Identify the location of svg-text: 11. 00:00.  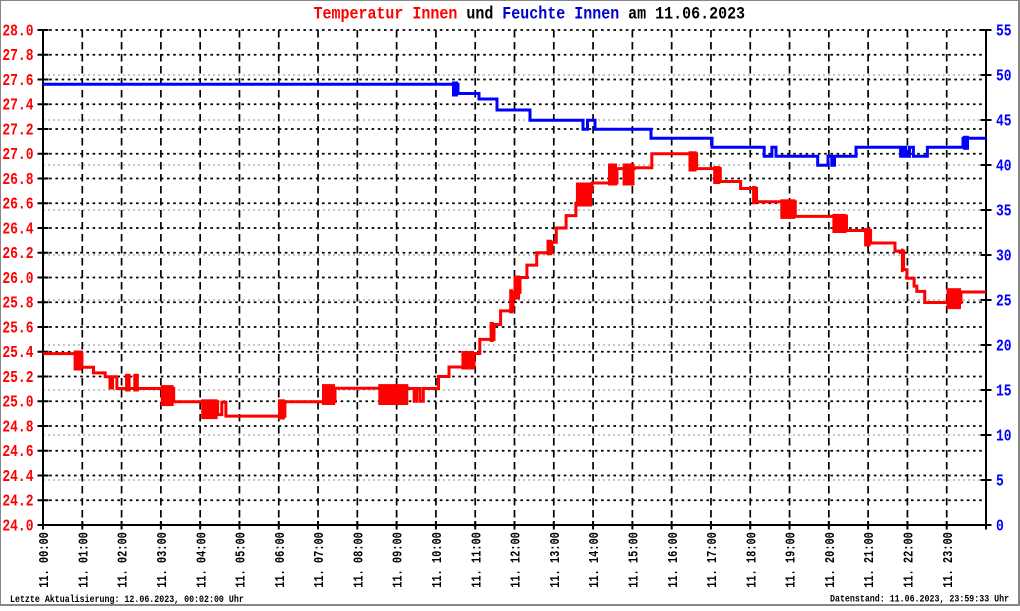
(45, 560).